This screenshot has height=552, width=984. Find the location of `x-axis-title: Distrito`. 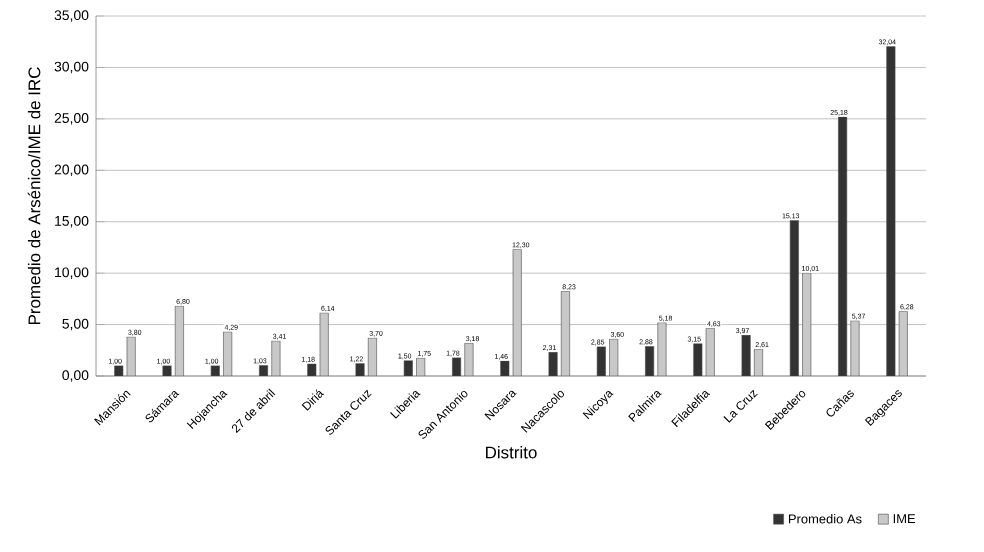

x-axis-title: Distrito is located at coordinates (511, 452).